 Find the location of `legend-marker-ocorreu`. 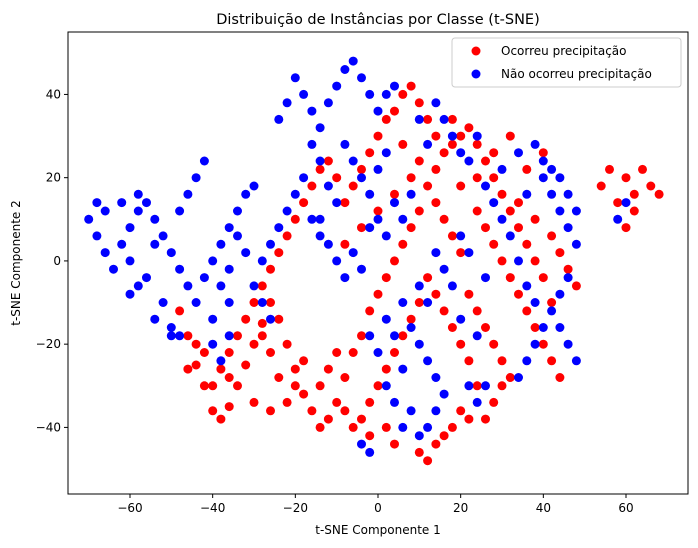

legend-marker-ocorreu is located at coordinates (476, 51).